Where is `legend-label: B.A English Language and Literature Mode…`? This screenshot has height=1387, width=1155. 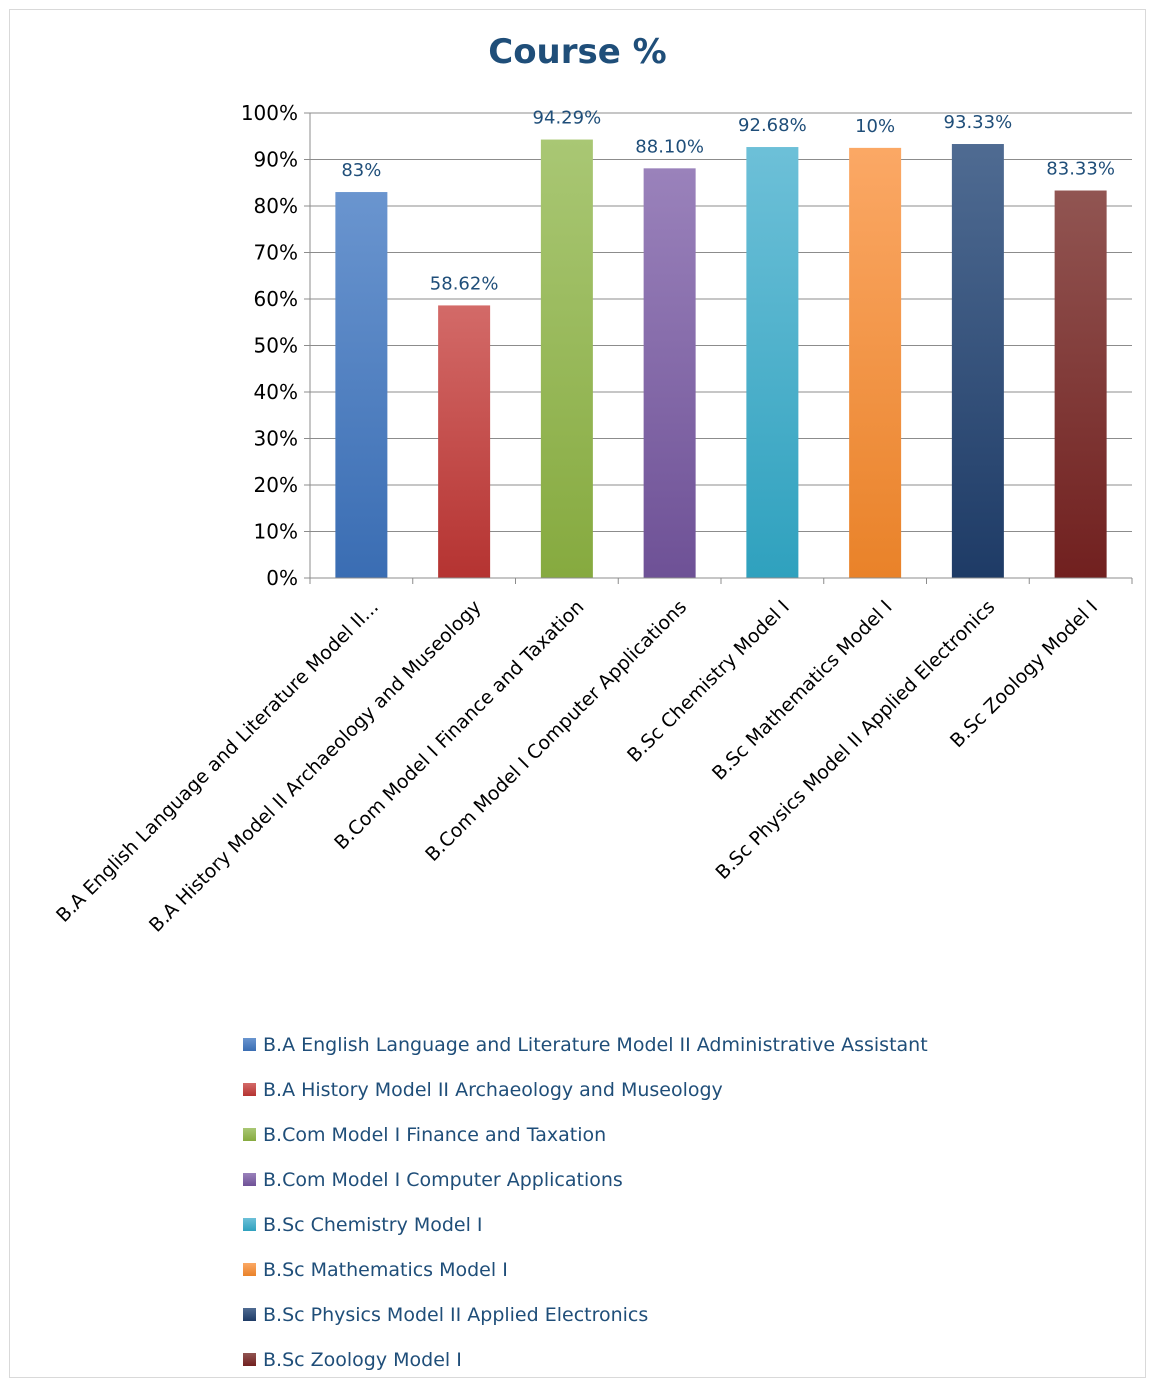
legend-label: B.A English Language and Literature Mode… is located at coordinates (595, 1044).